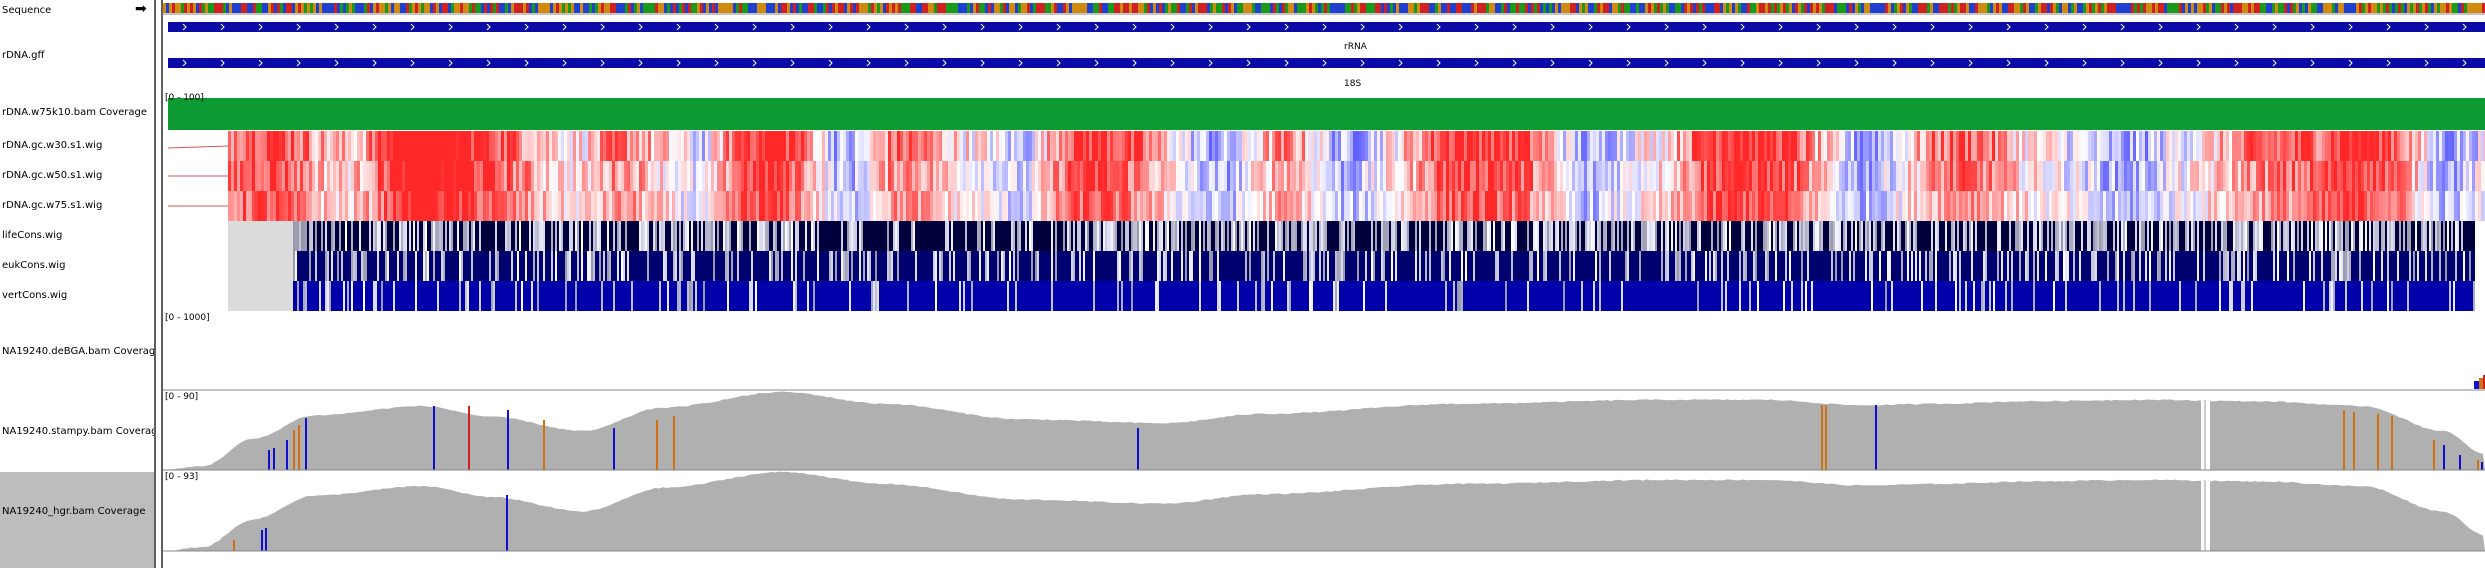 This screenshot has height=568, width=2485. I want to click on debga-coverage, so click(2479, 382).